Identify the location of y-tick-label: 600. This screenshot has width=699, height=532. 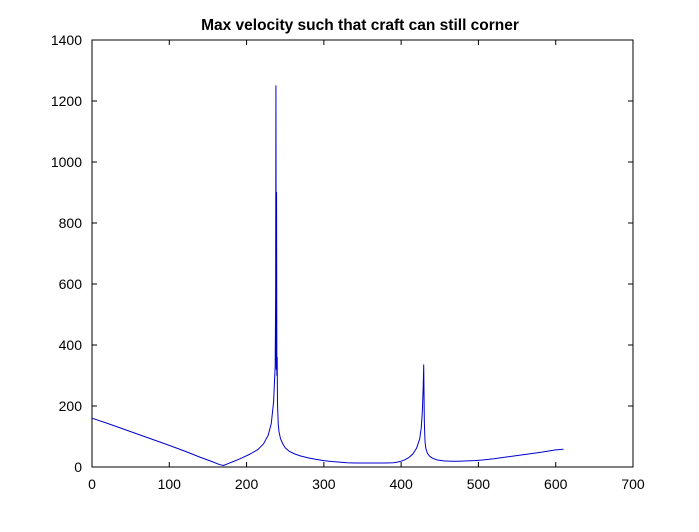
(71, 284).